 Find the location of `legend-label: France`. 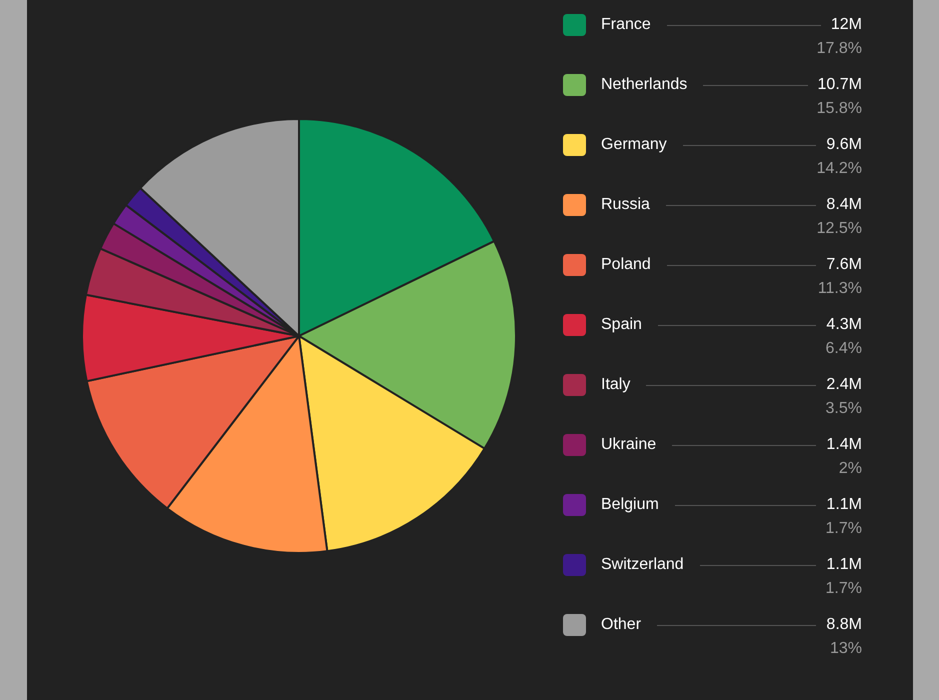

legend-label: France is located at coordinates (626, 25).